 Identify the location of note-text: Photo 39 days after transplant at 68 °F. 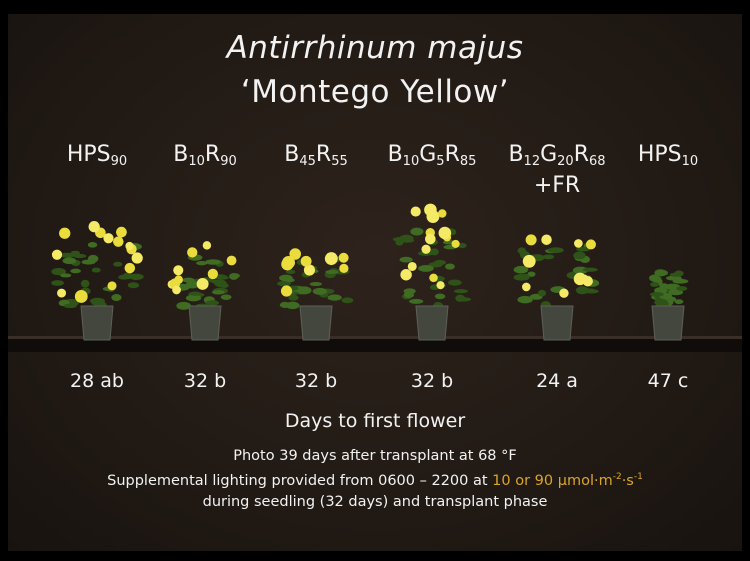
(375, 456).